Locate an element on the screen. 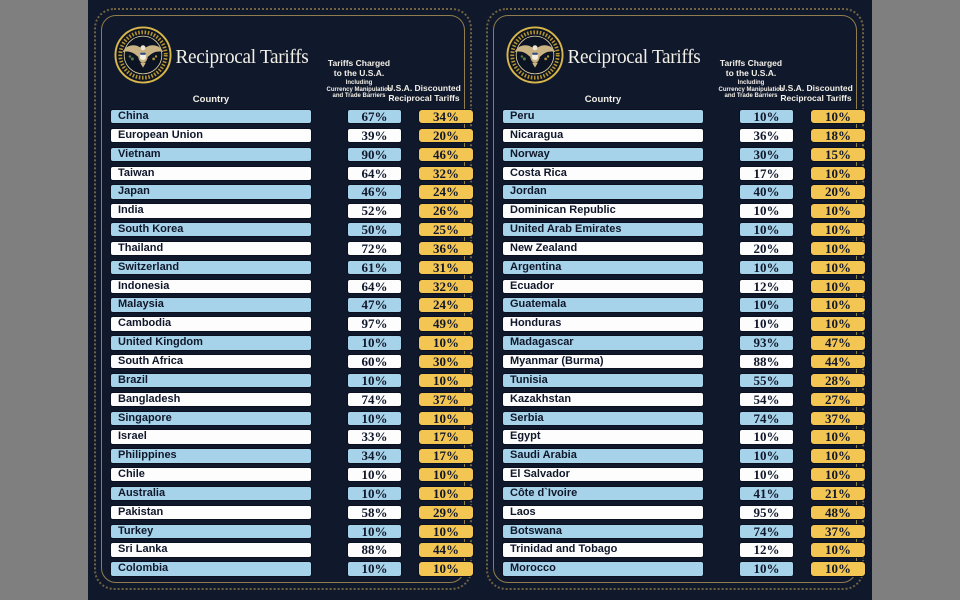  table-row: Israel 33% 17% is located at coordinates (292, 437).